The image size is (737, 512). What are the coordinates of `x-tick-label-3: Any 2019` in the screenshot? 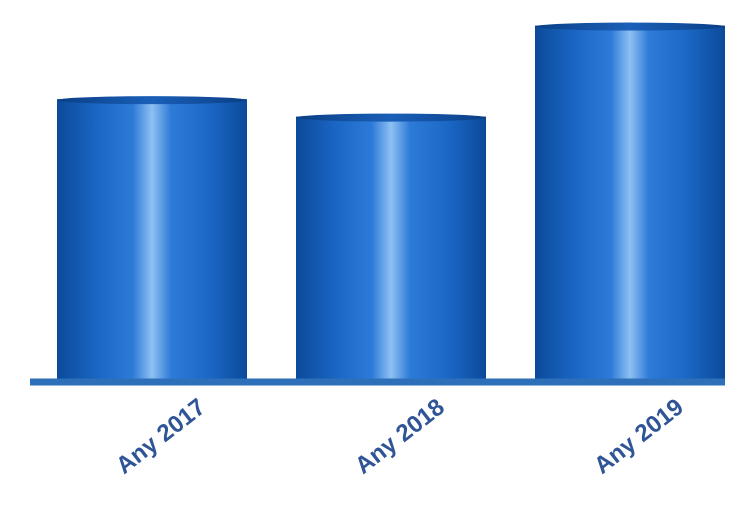 It's located at (639, 436).